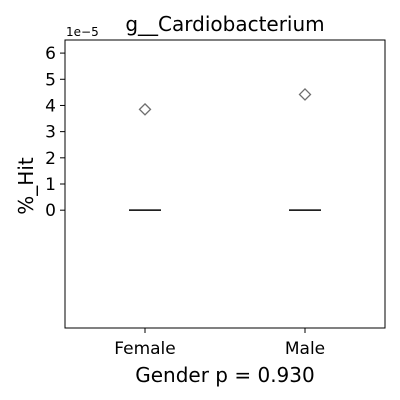 The image size is (400, 400). What do you see at coordinates (219, 343) in the screenshot?
I see `x-axis-ticks: Female Male` at bounding box center [219, 343].